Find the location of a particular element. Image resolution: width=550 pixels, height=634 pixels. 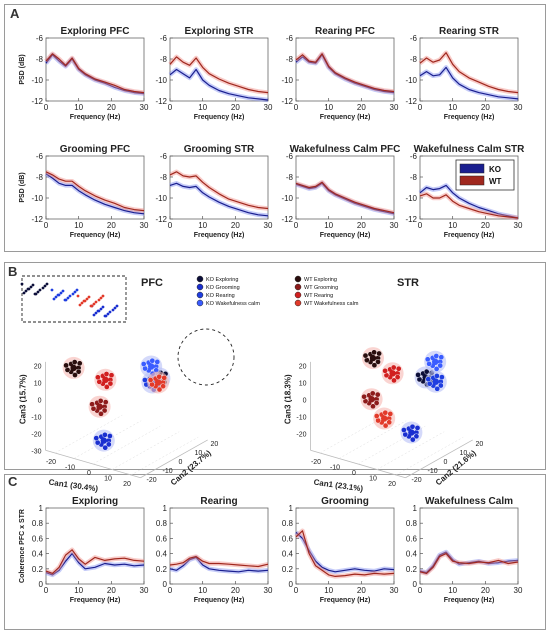

series-line-wakefulness-calm-pfc-wt is located at coordinates (345, 197).